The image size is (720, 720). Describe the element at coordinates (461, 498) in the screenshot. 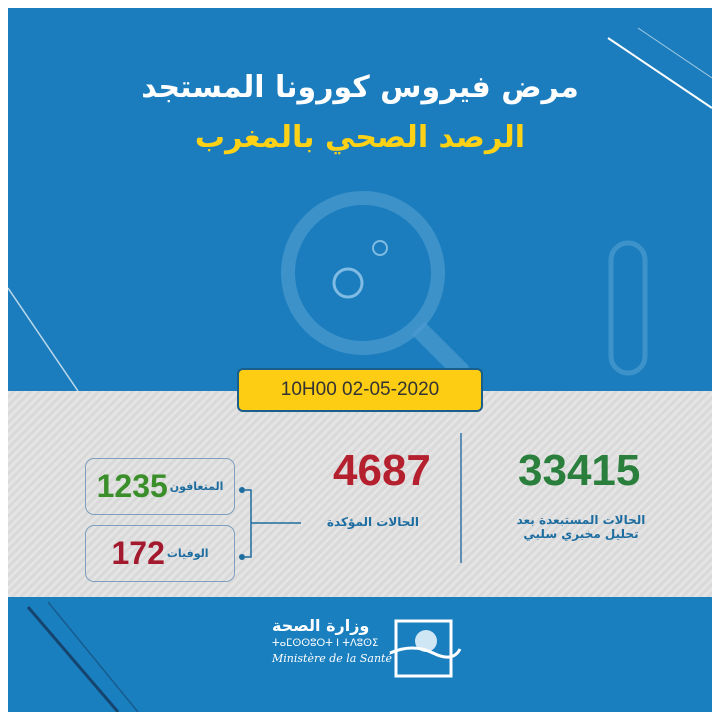

I see `divider` at that location.